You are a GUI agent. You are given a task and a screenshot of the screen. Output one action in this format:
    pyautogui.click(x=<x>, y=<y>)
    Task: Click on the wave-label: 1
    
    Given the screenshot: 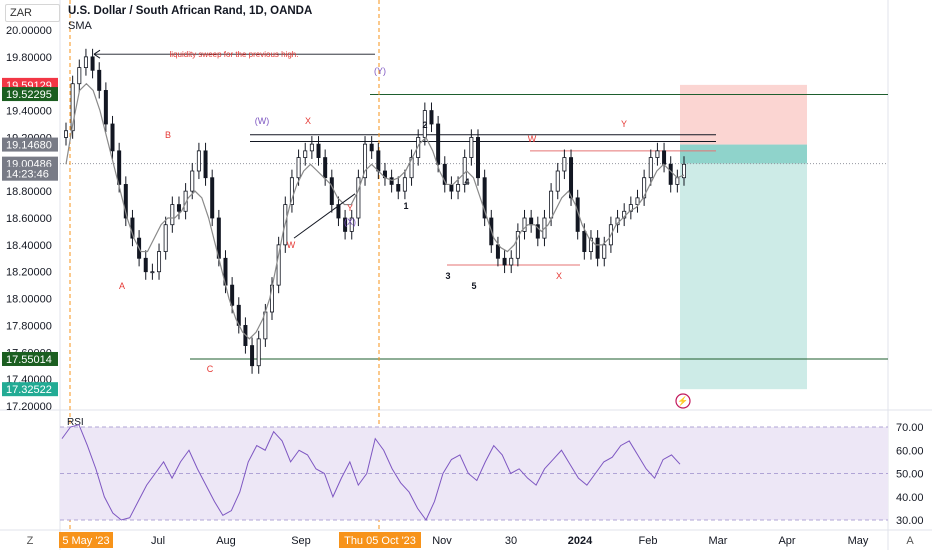 What is the action you would take?
    pyautogui.click(x=405, y=206)
    